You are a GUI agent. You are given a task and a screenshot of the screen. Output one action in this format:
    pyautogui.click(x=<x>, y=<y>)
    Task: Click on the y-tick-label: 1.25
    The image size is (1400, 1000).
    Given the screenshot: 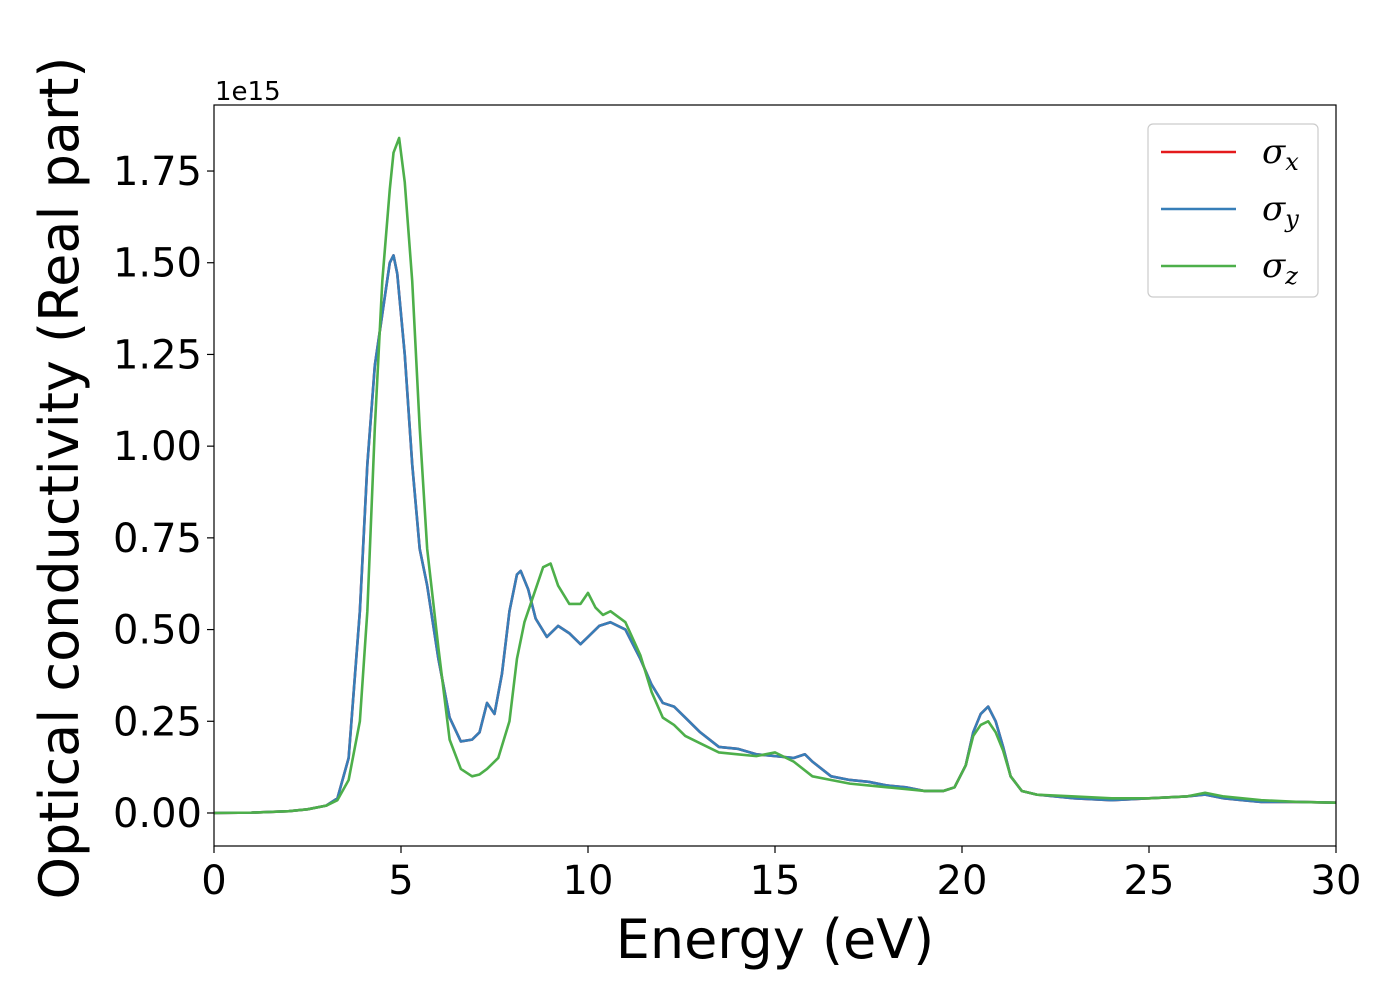 What is the action you would take?
    pyautogui.click(x=157, y=355)
    